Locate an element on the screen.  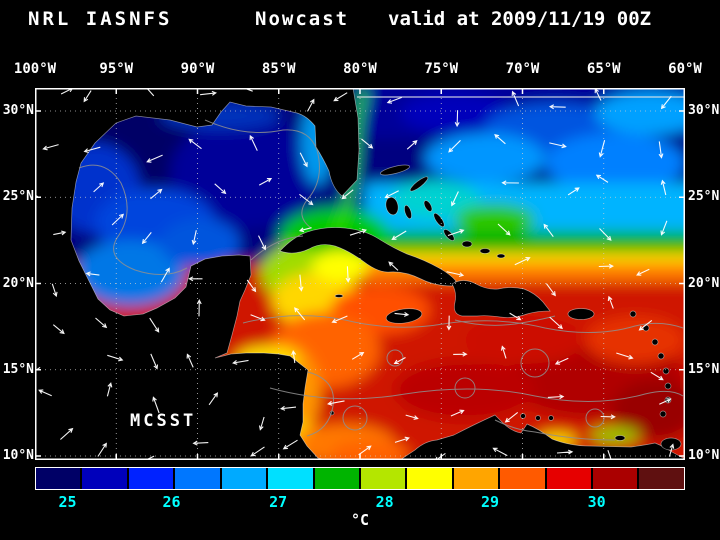
colorbar-tick-label: 28 is located at coordinates (384, 502).